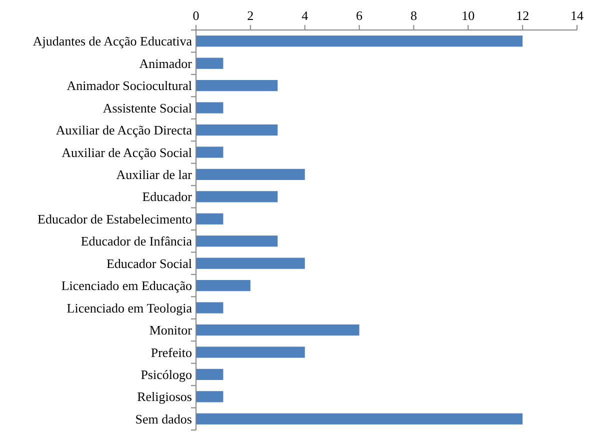 This screenshot has height=434, width=599. I want to click on y-tick-label: Educador, so click(167, 196).